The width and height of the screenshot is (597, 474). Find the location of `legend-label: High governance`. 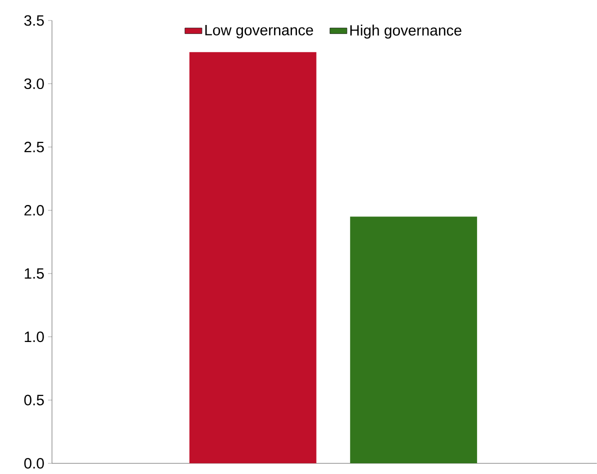

legend-label: High governance is located at coordinates (406, 31).